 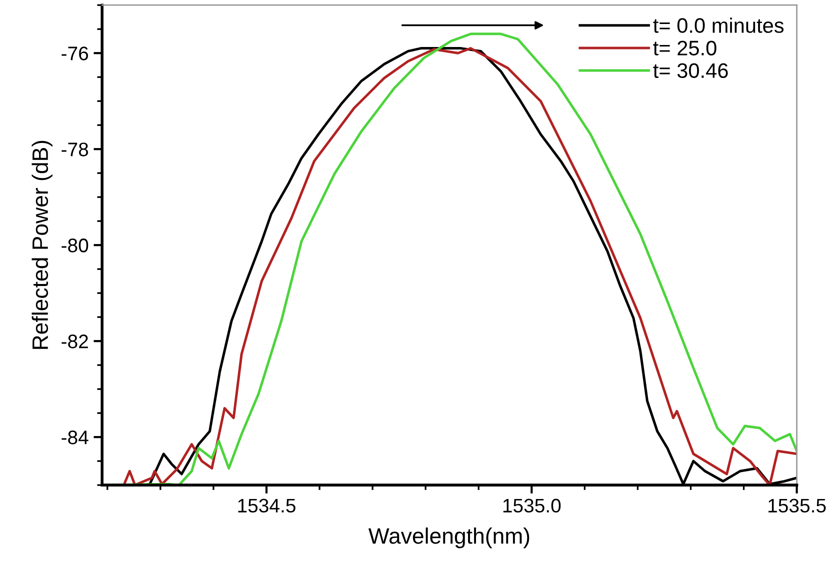 What do you see at coordinates (42, 244) in the screenshot?
I see `y-axis-title: Reflected Power (dB)` at bounding box center [42, 244].